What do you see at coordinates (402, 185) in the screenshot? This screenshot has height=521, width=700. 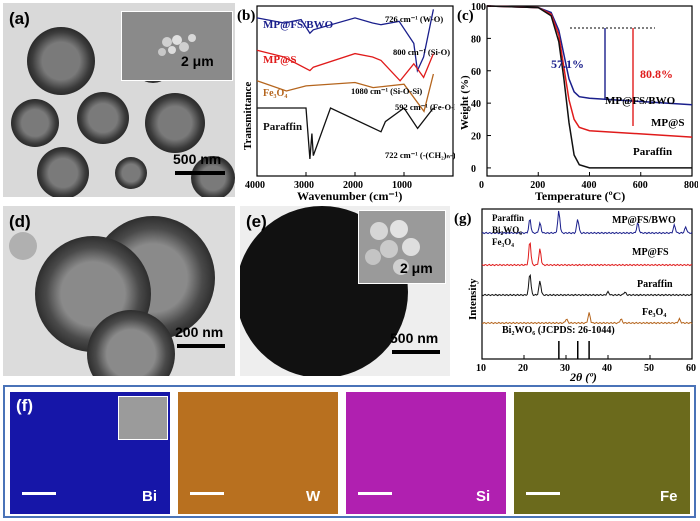 I see `x-tick-label-b-3: 1000` at bounding box center [402, 185].